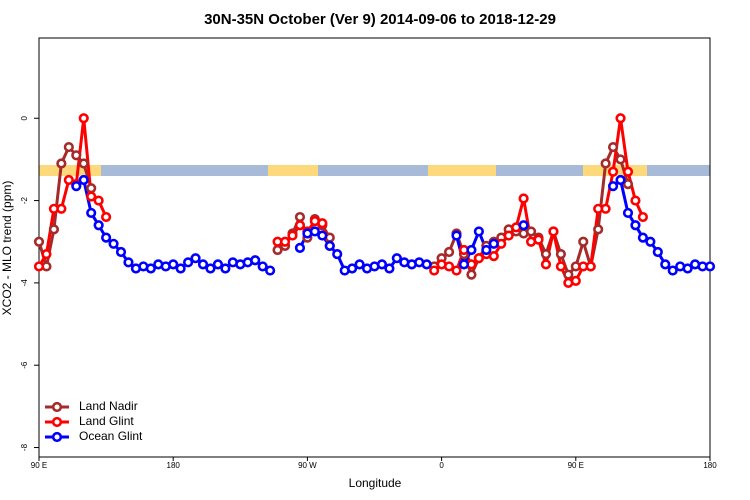  What do you see at coordinates (374, 170) in the screenshot?
I see `ocean-band` at bounding box center [374, 170].